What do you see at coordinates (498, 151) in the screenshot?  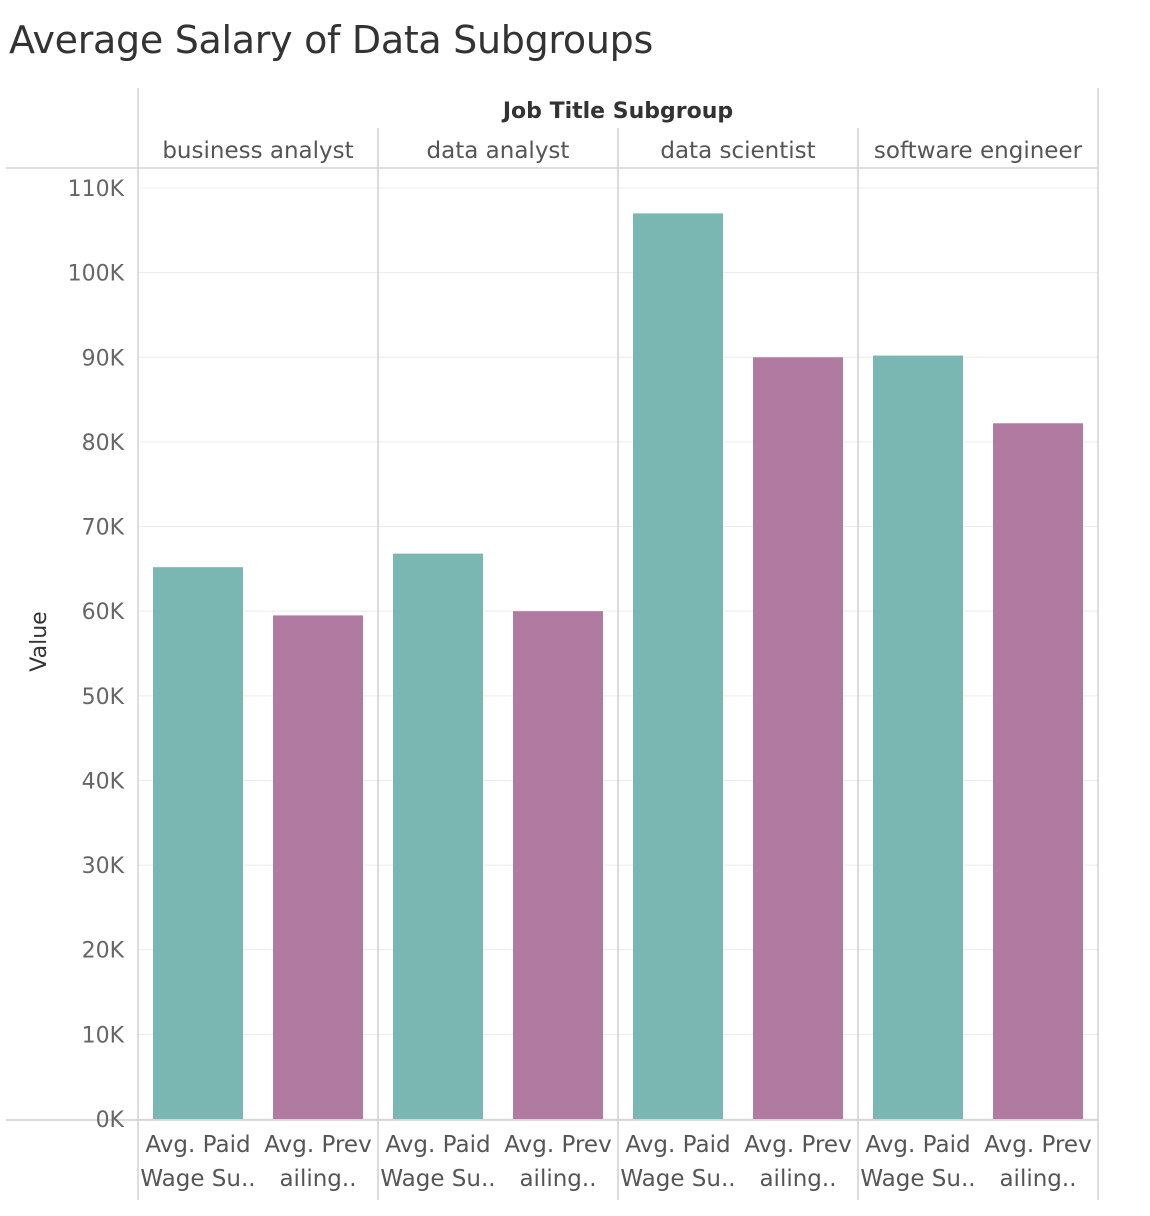 I see `category-label: data analyst` at bounding box center [498, 151].